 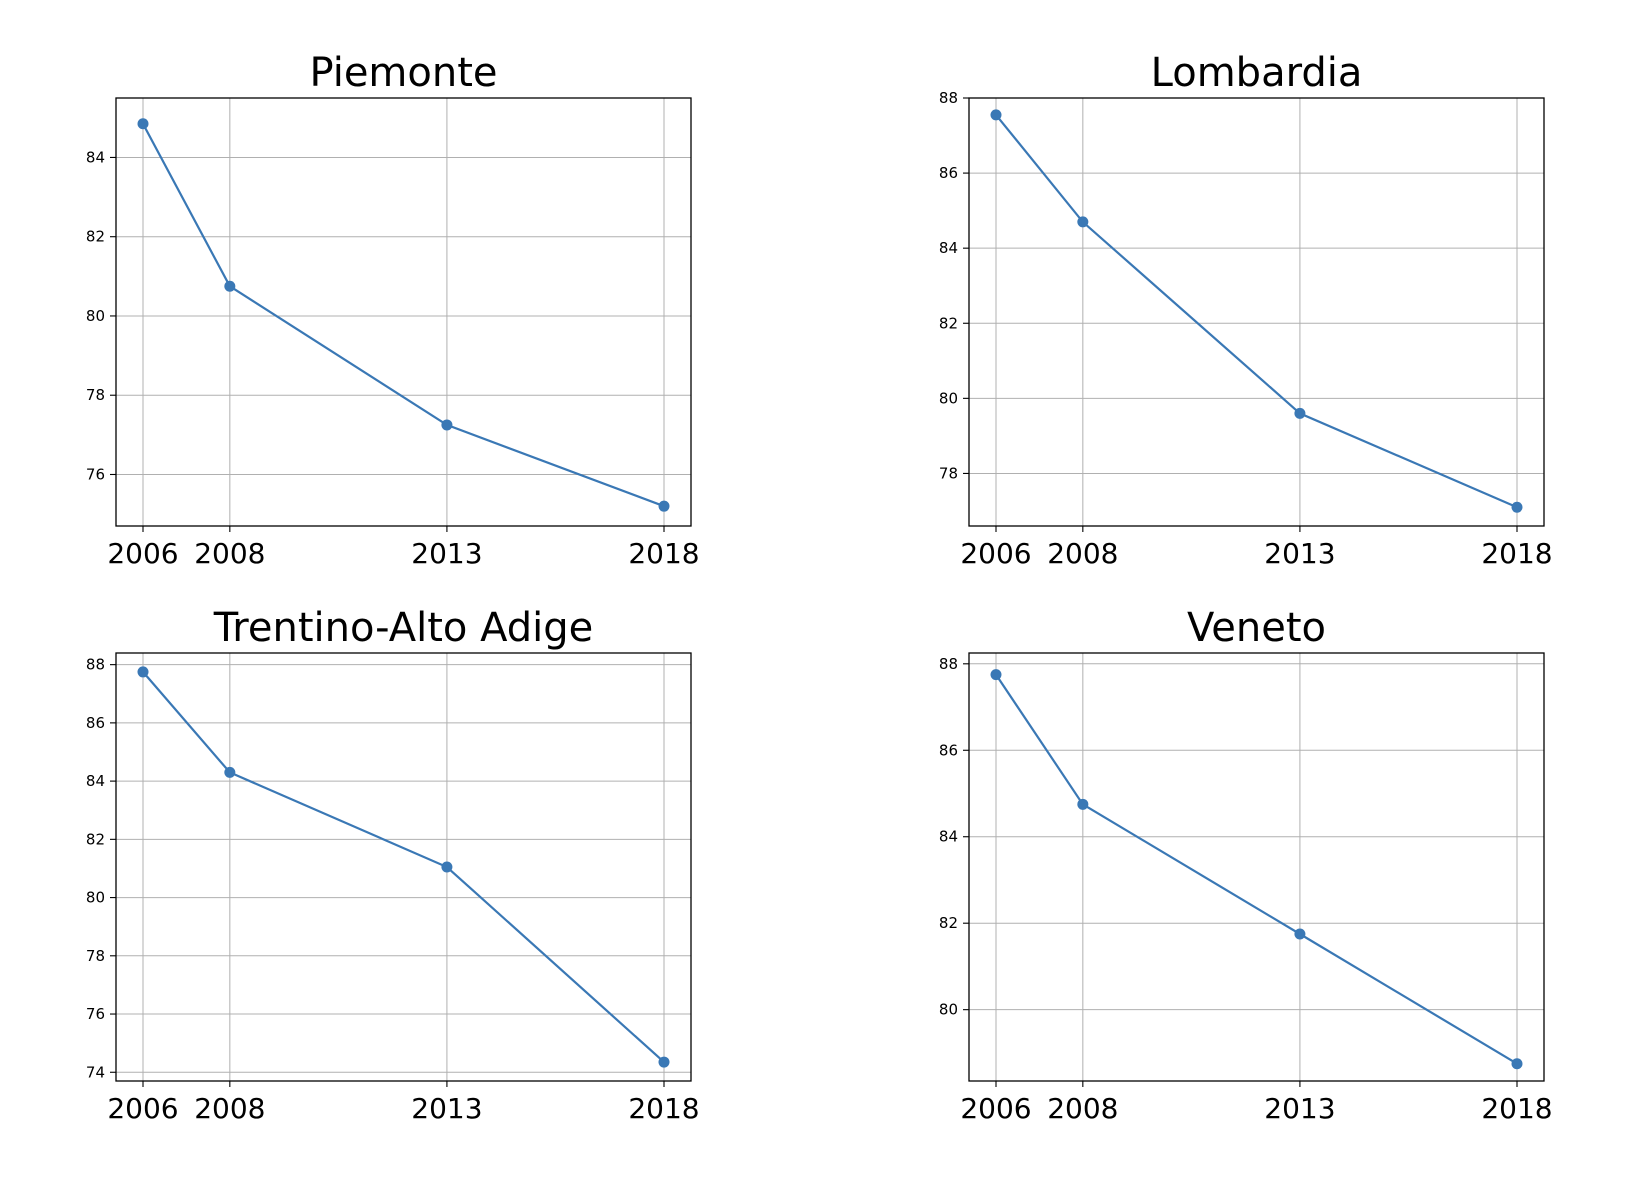 What do you see at coordinates (1257, 73) in the screenshot?
I see `subplot-title: Lombardia` at bounding box center [1257, 73].